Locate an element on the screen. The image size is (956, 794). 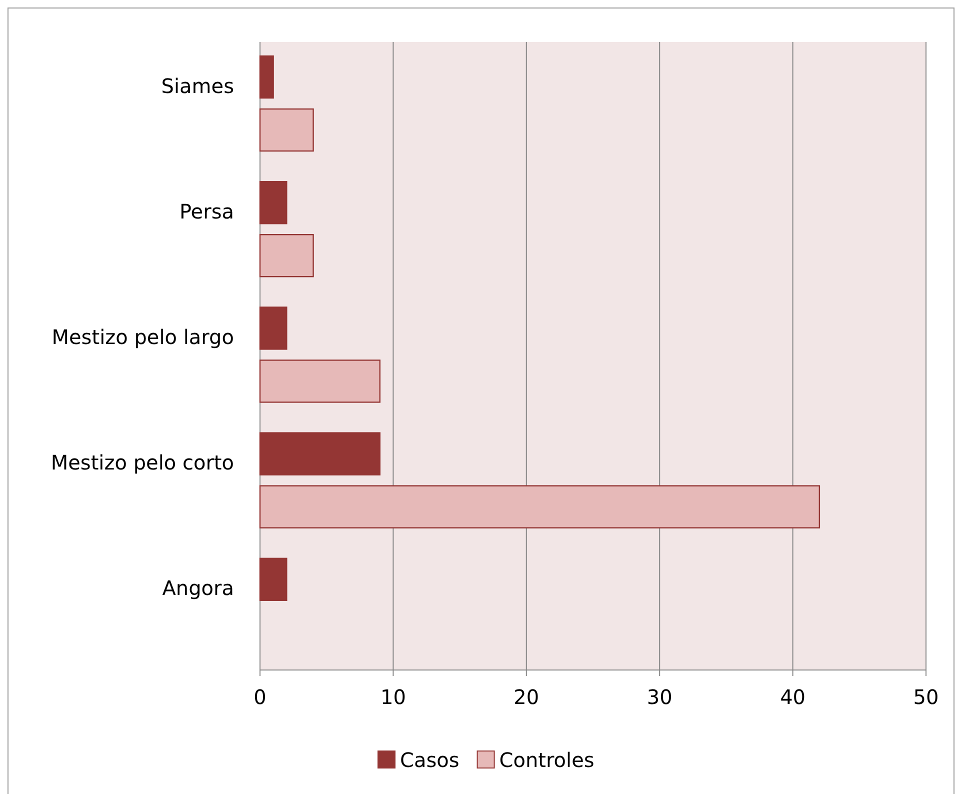
x-tick-label: 0 is located at coordinates (260, 697).